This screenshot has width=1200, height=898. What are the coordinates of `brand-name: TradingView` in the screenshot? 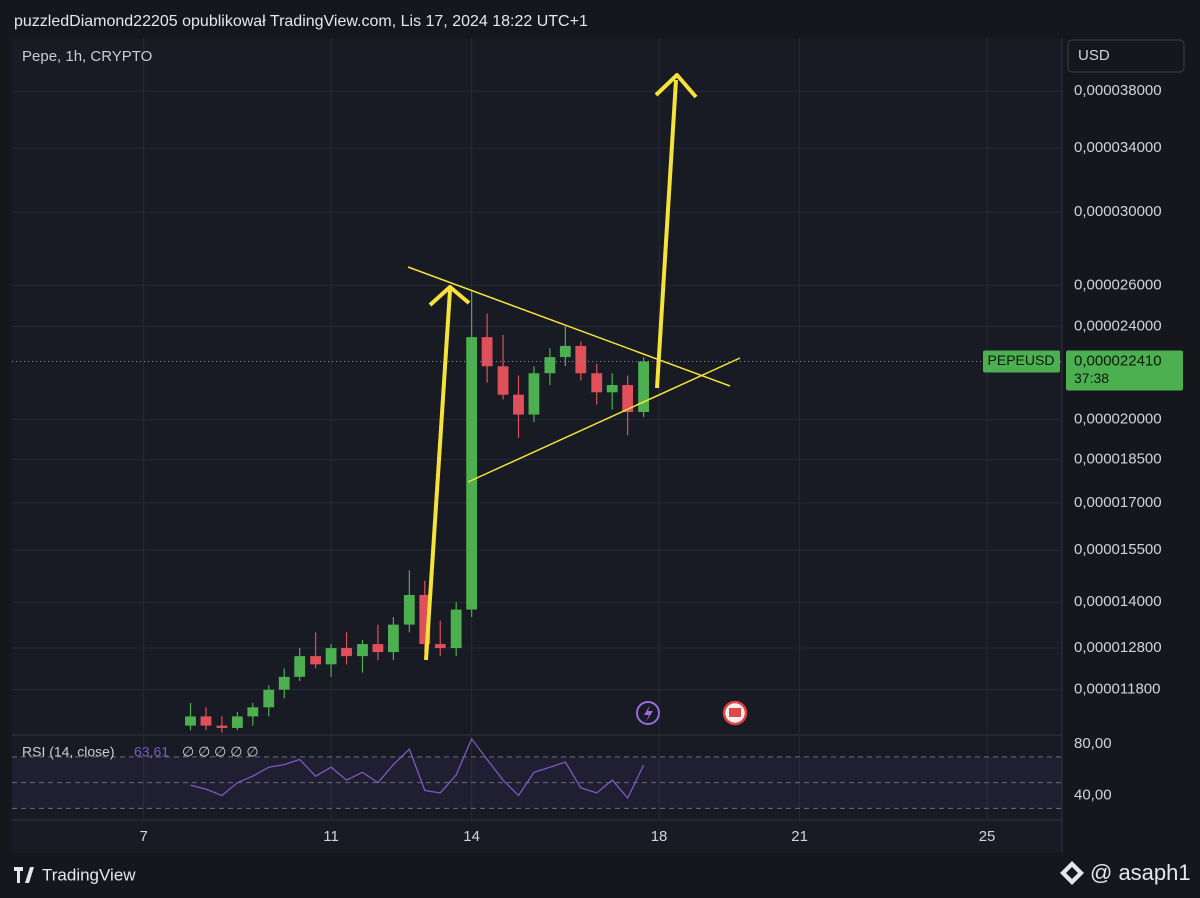 It's located at (89, 874).